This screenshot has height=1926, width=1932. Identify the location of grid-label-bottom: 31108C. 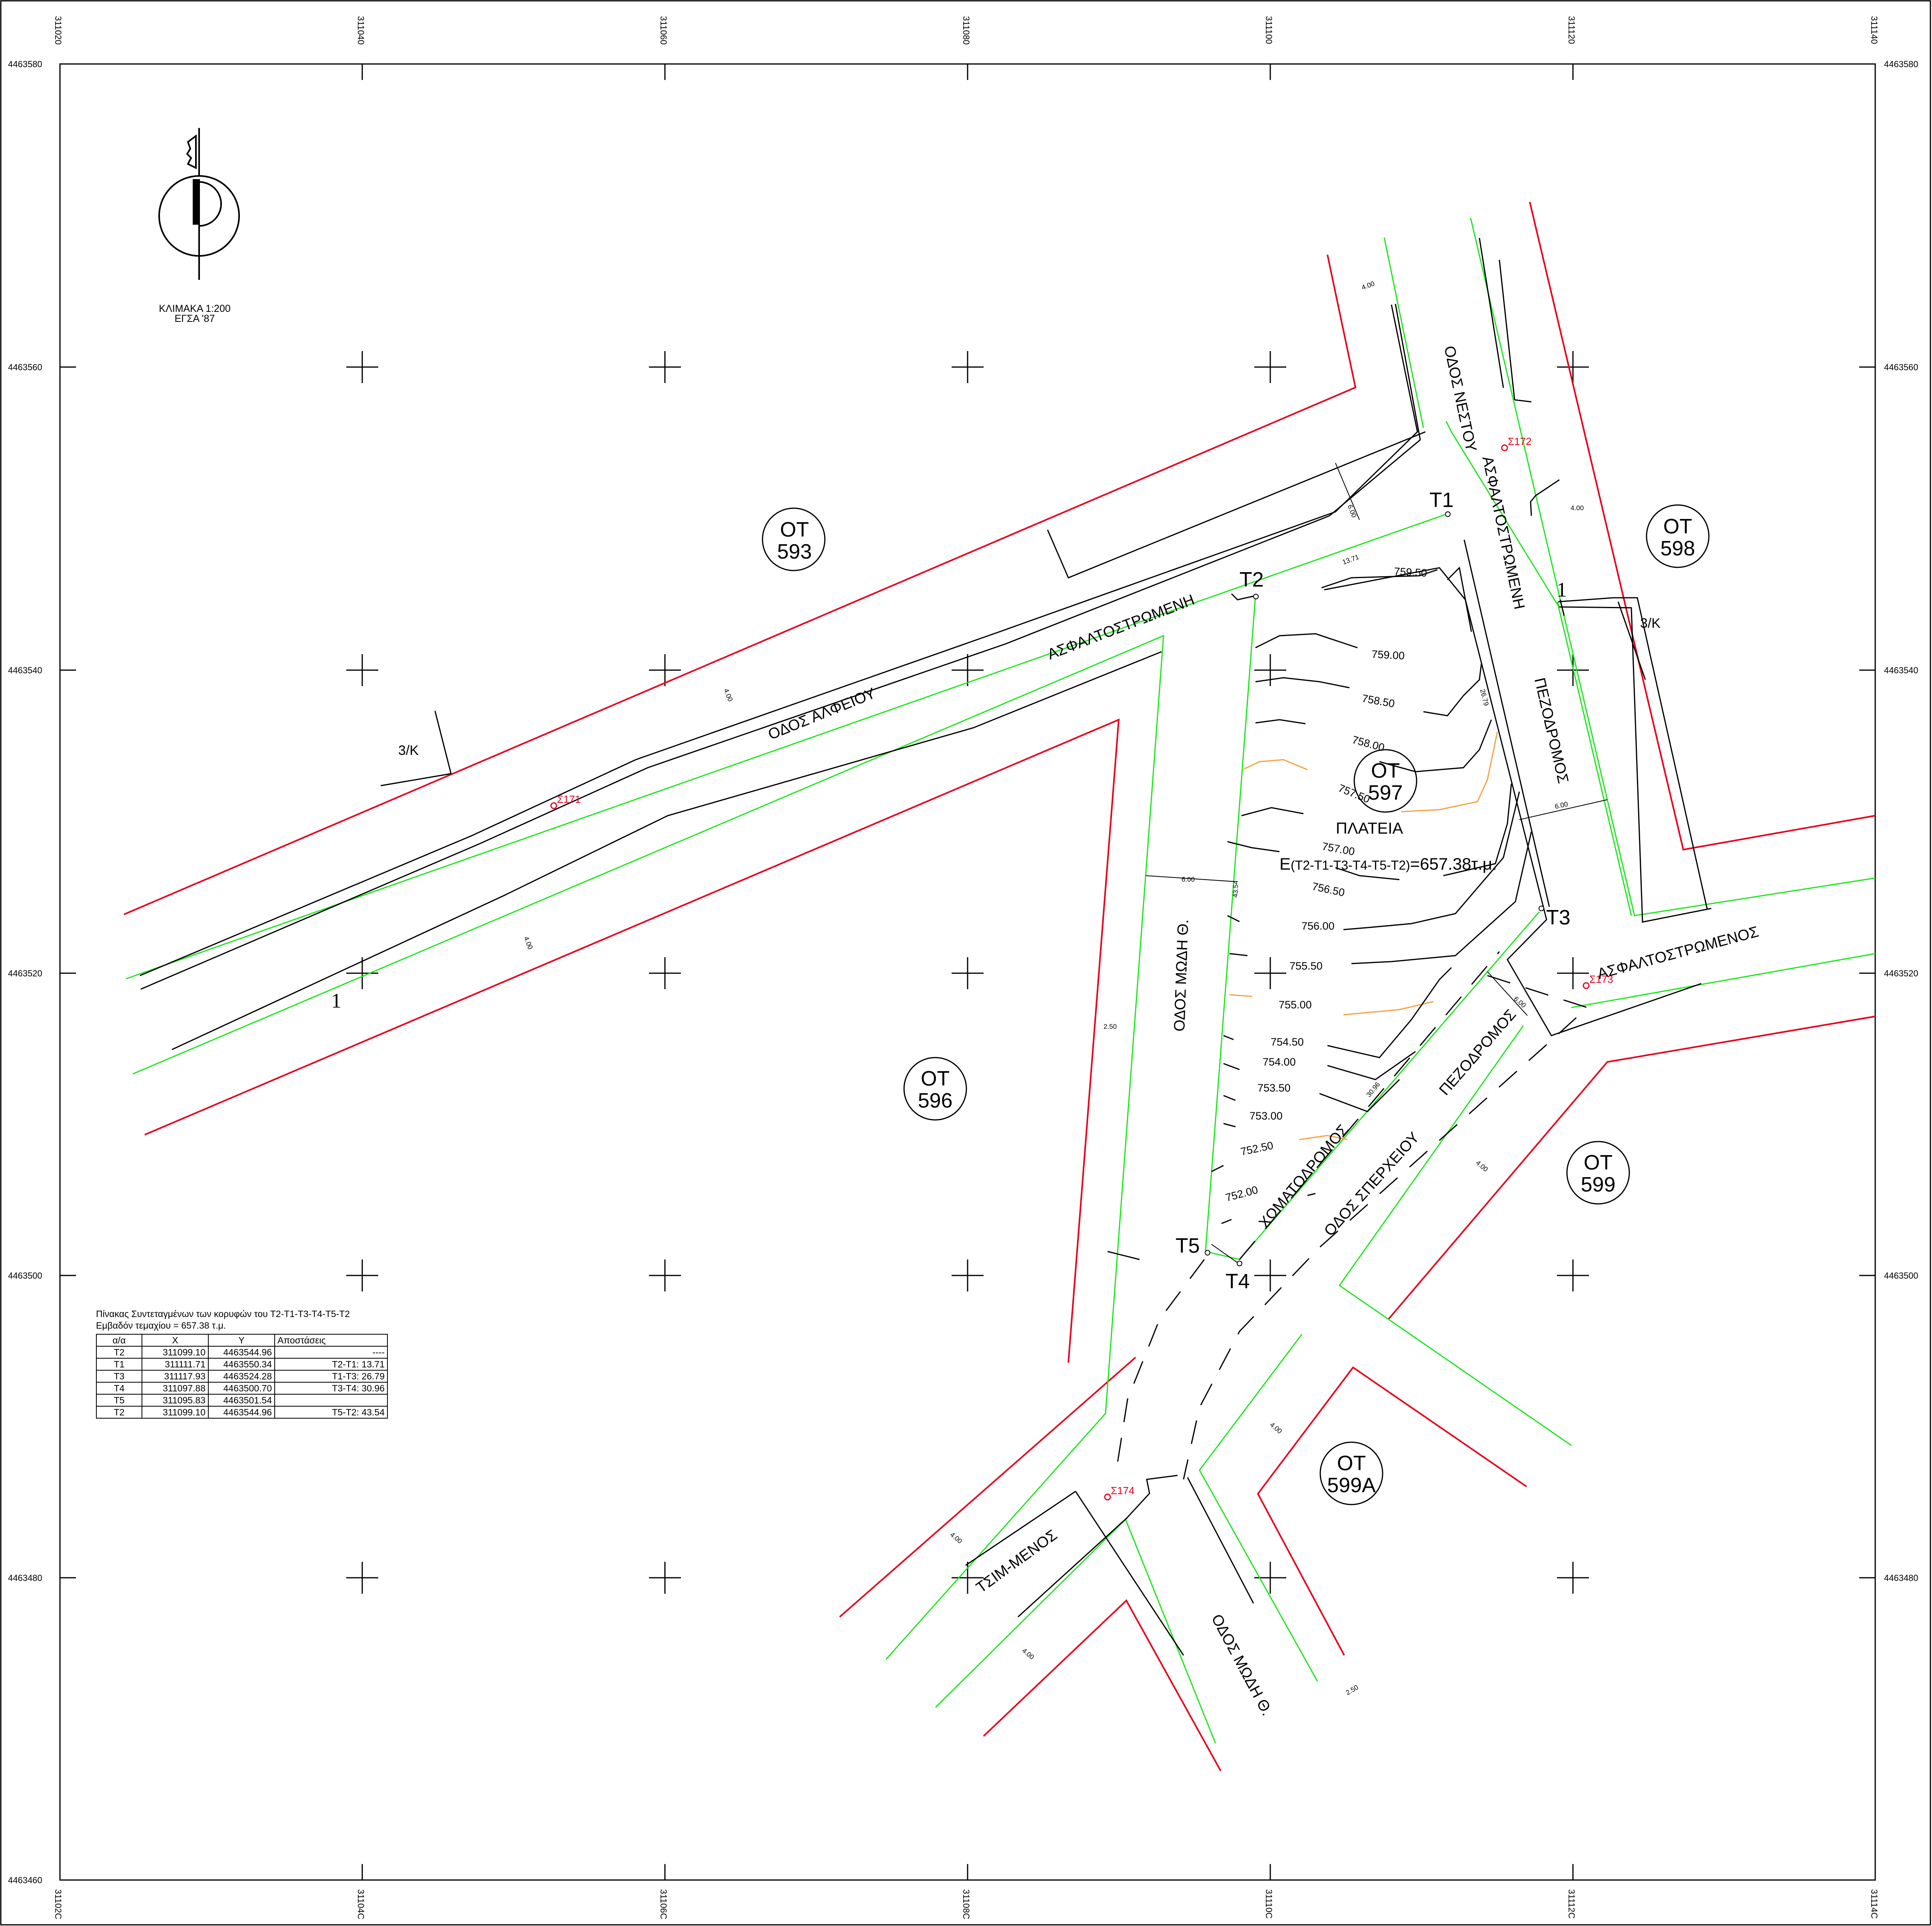
(966, 1904).